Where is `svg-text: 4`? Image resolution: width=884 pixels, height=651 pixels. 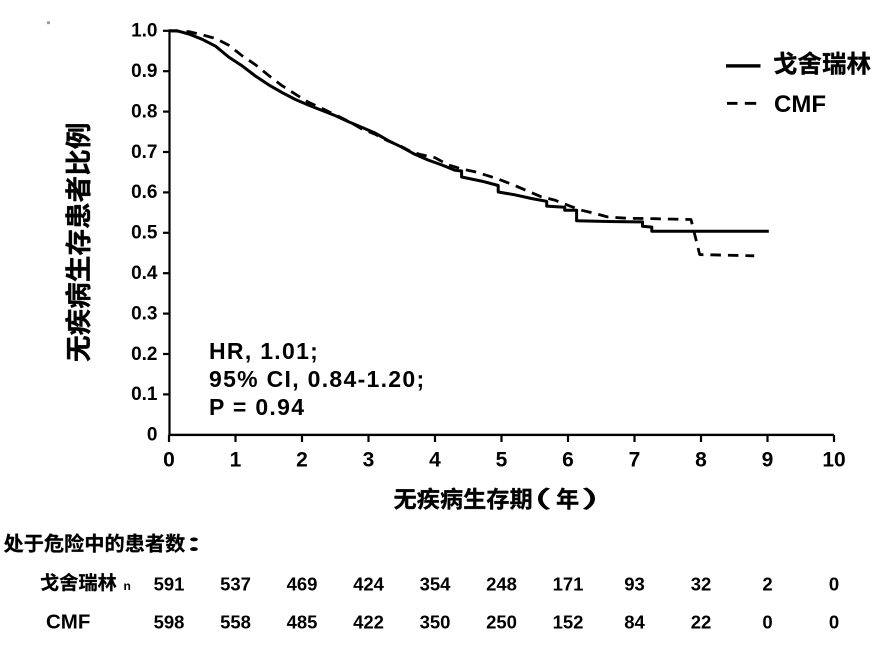 svg-text: 4 is located at coordinates (435, 460).